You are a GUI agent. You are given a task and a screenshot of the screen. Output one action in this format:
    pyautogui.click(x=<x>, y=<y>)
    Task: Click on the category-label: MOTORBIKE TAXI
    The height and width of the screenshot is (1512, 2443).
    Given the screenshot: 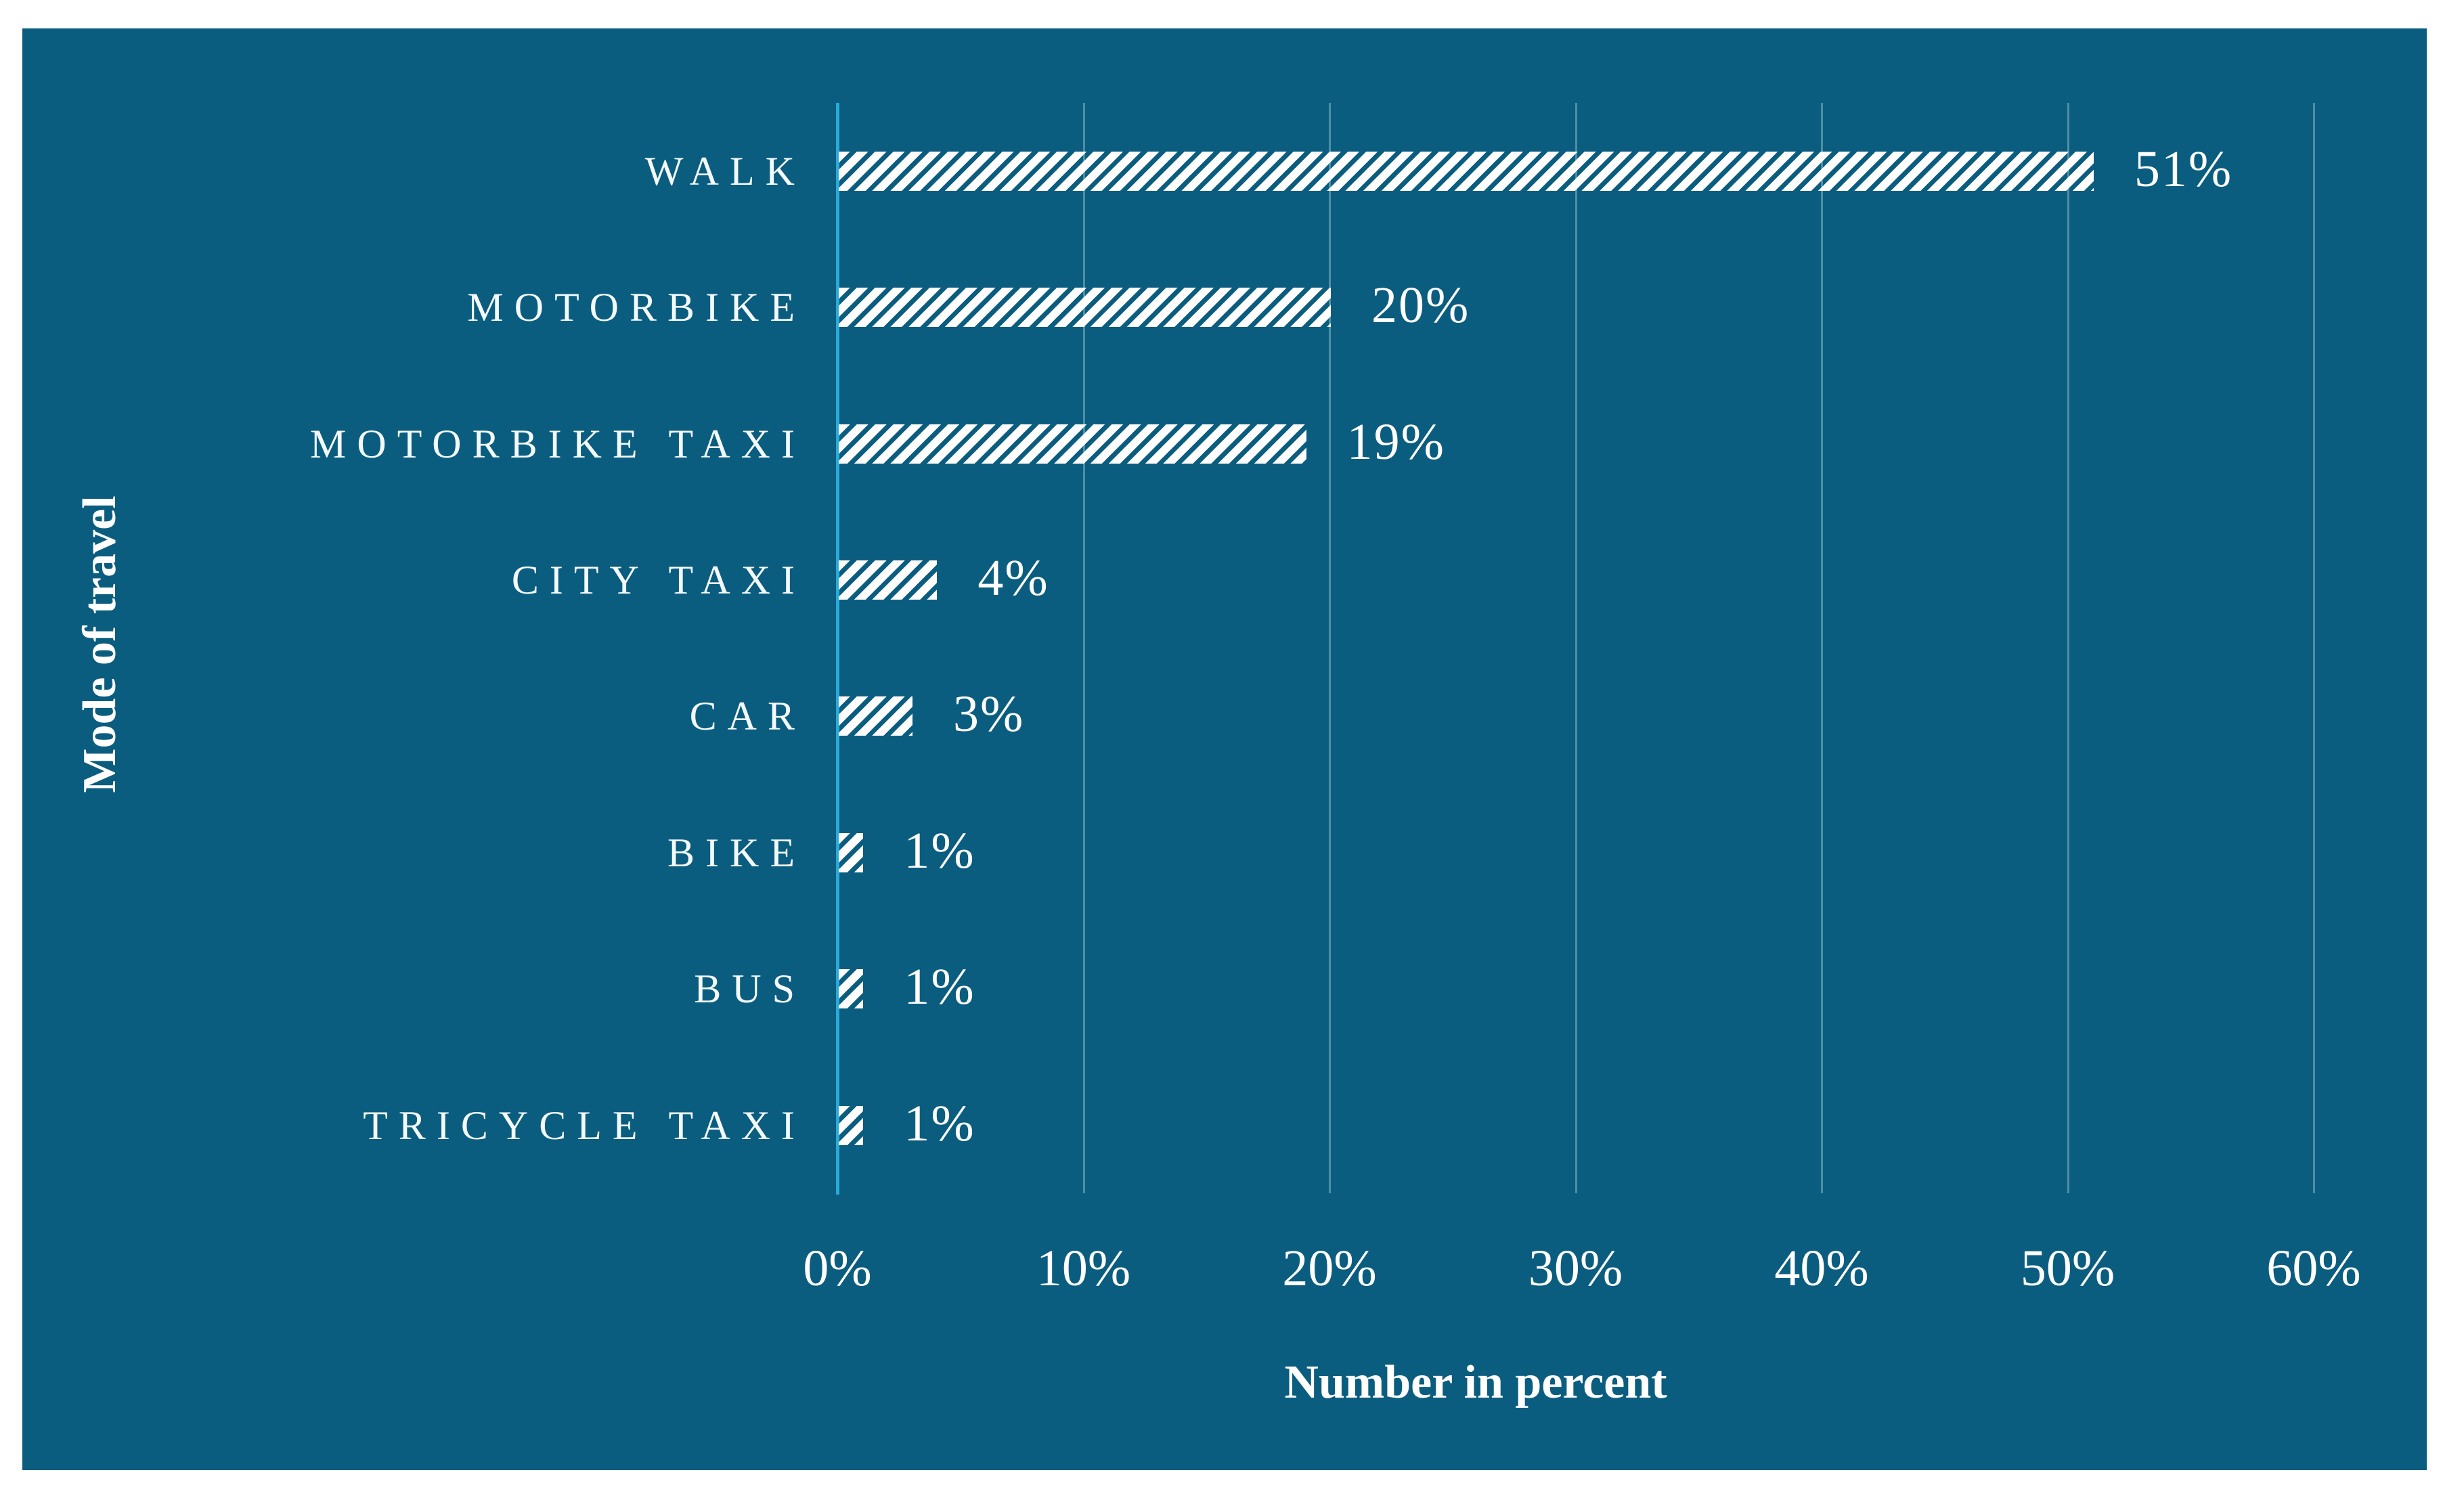 What is the action you would take?
    pyautogui.click(x=558, y=443)
    